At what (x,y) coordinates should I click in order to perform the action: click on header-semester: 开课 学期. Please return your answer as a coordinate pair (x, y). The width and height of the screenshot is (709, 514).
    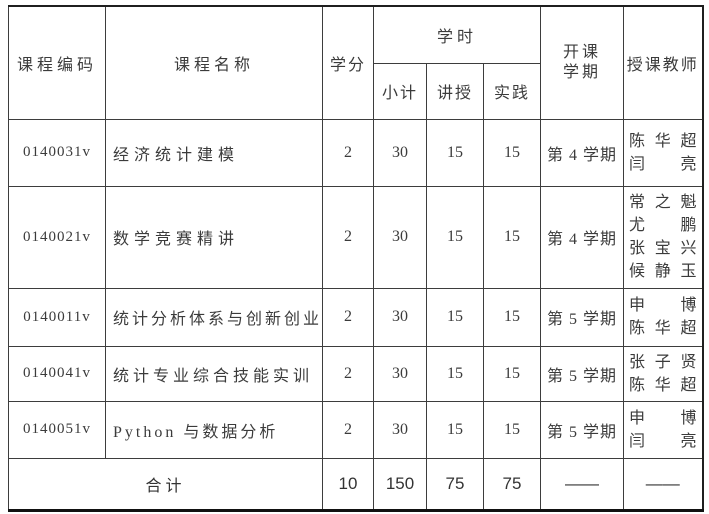
    Looking at the image, I should click on (582, 62).